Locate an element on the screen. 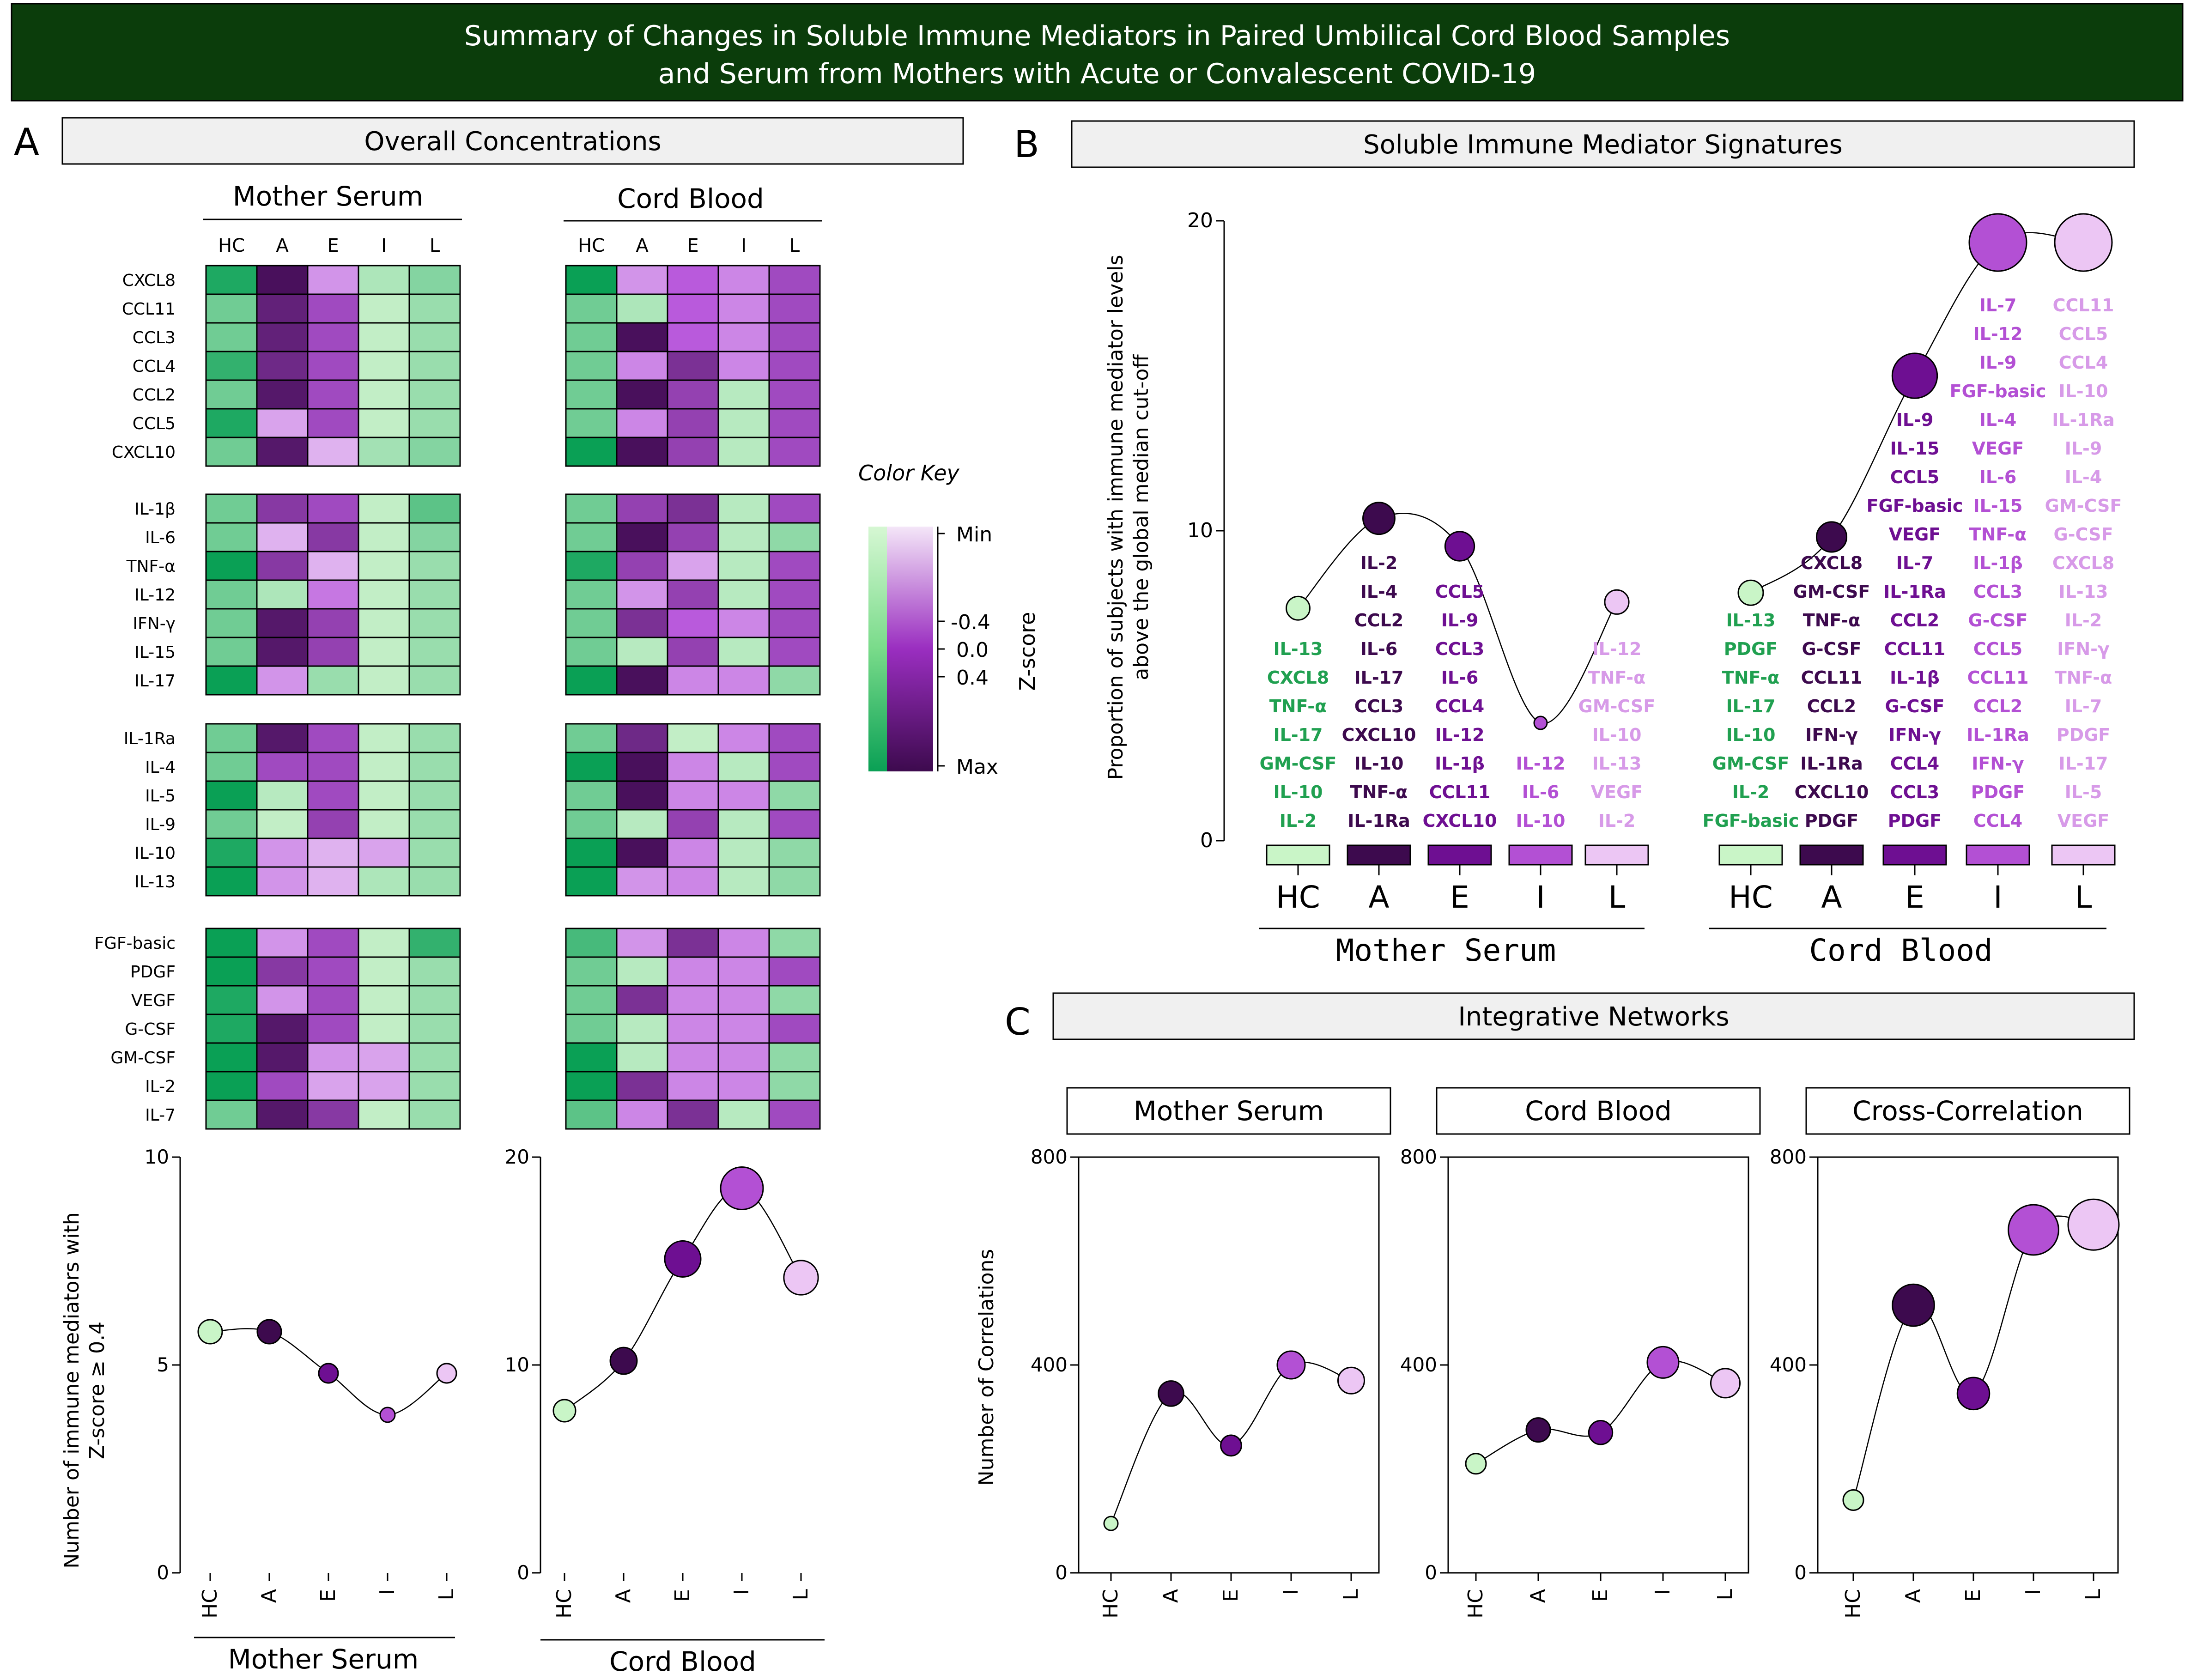 This screenshot has height=1680, width=2197. panel-a-mother-xlabel: Mother Serum is located at coordinates (323, 1659).